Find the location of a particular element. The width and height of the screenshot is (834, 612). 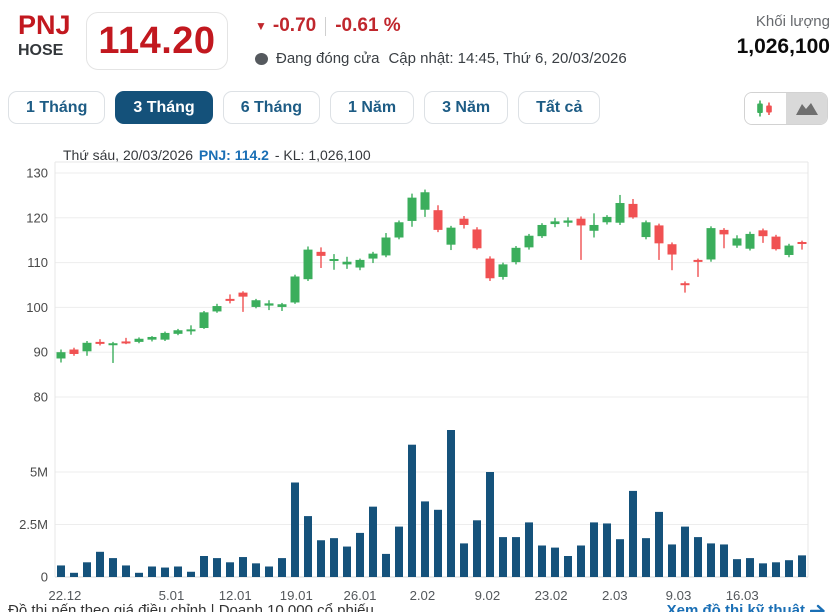

tab-1-thang: 1 Tháng is located at coordinates (57, 107).